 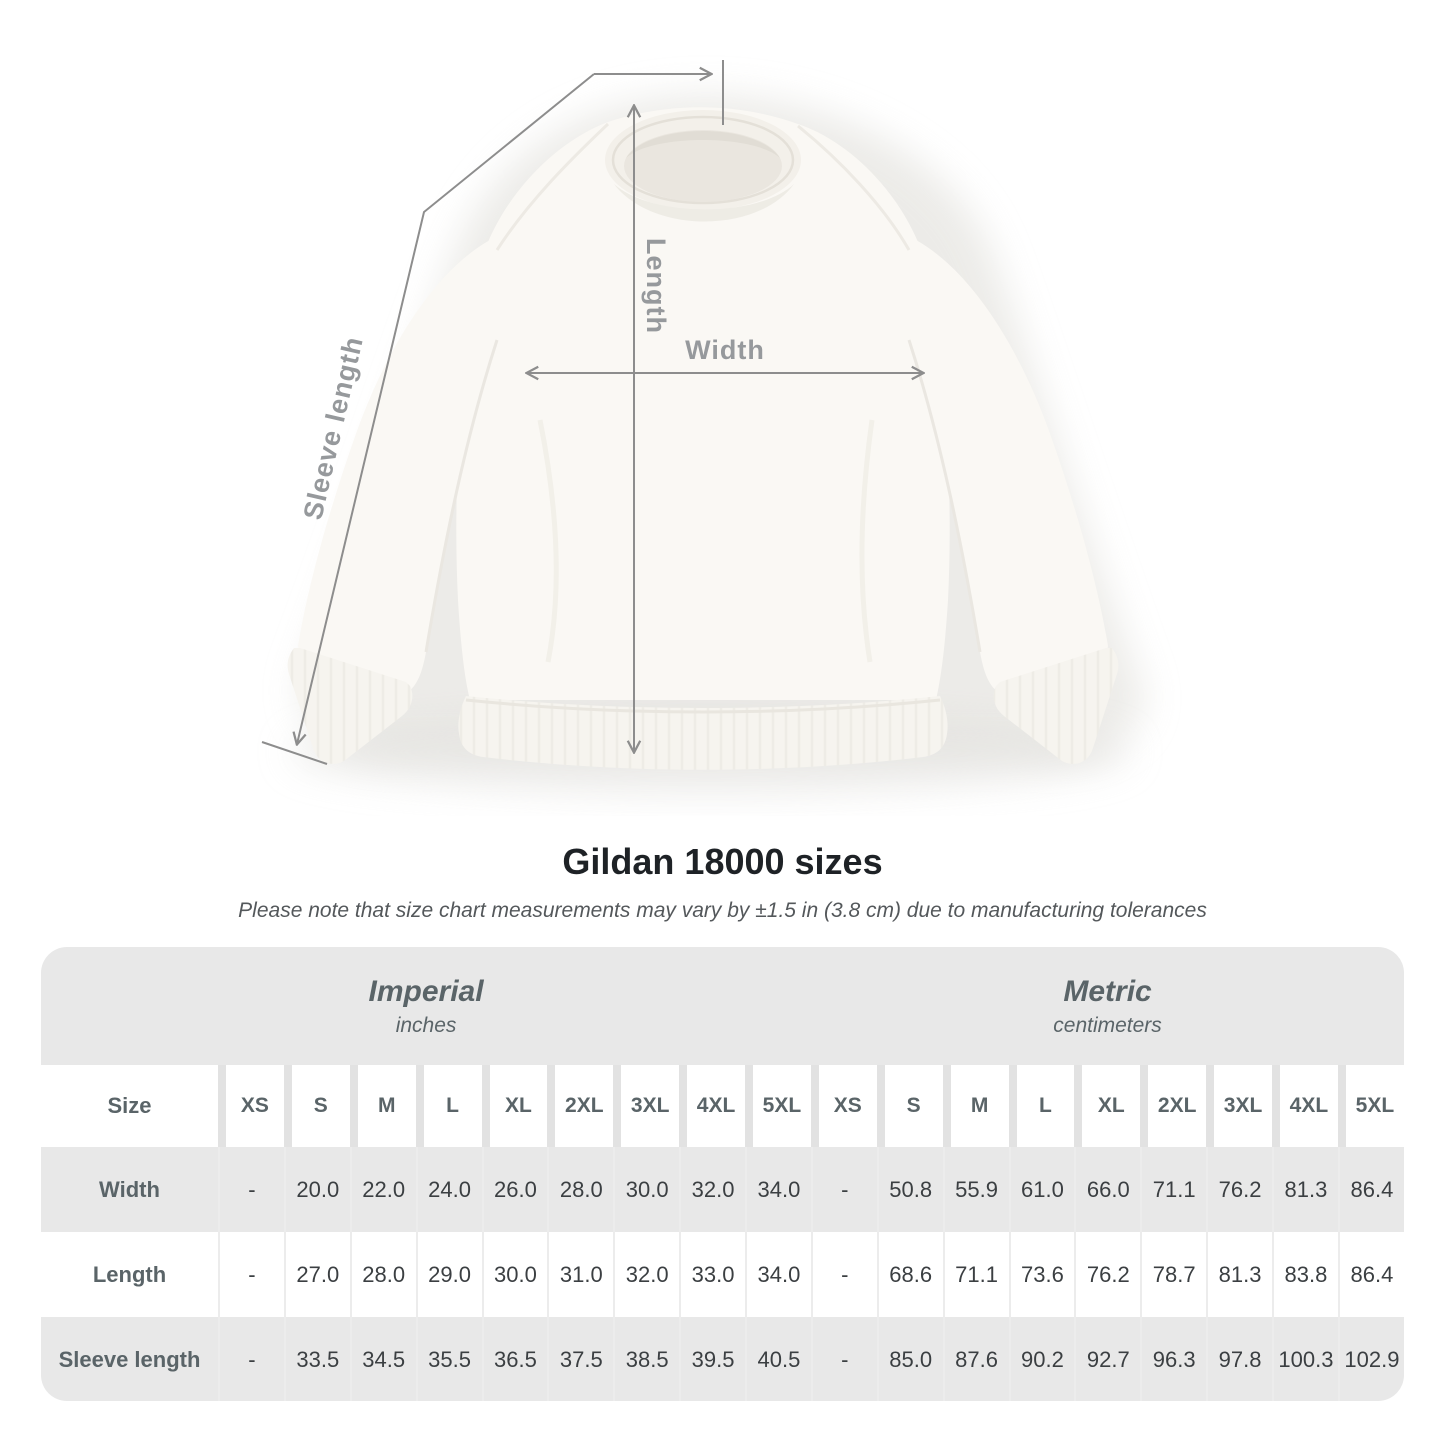 I want to click on value-cell-imperial: 33.5, so click(x=316, y=1359).